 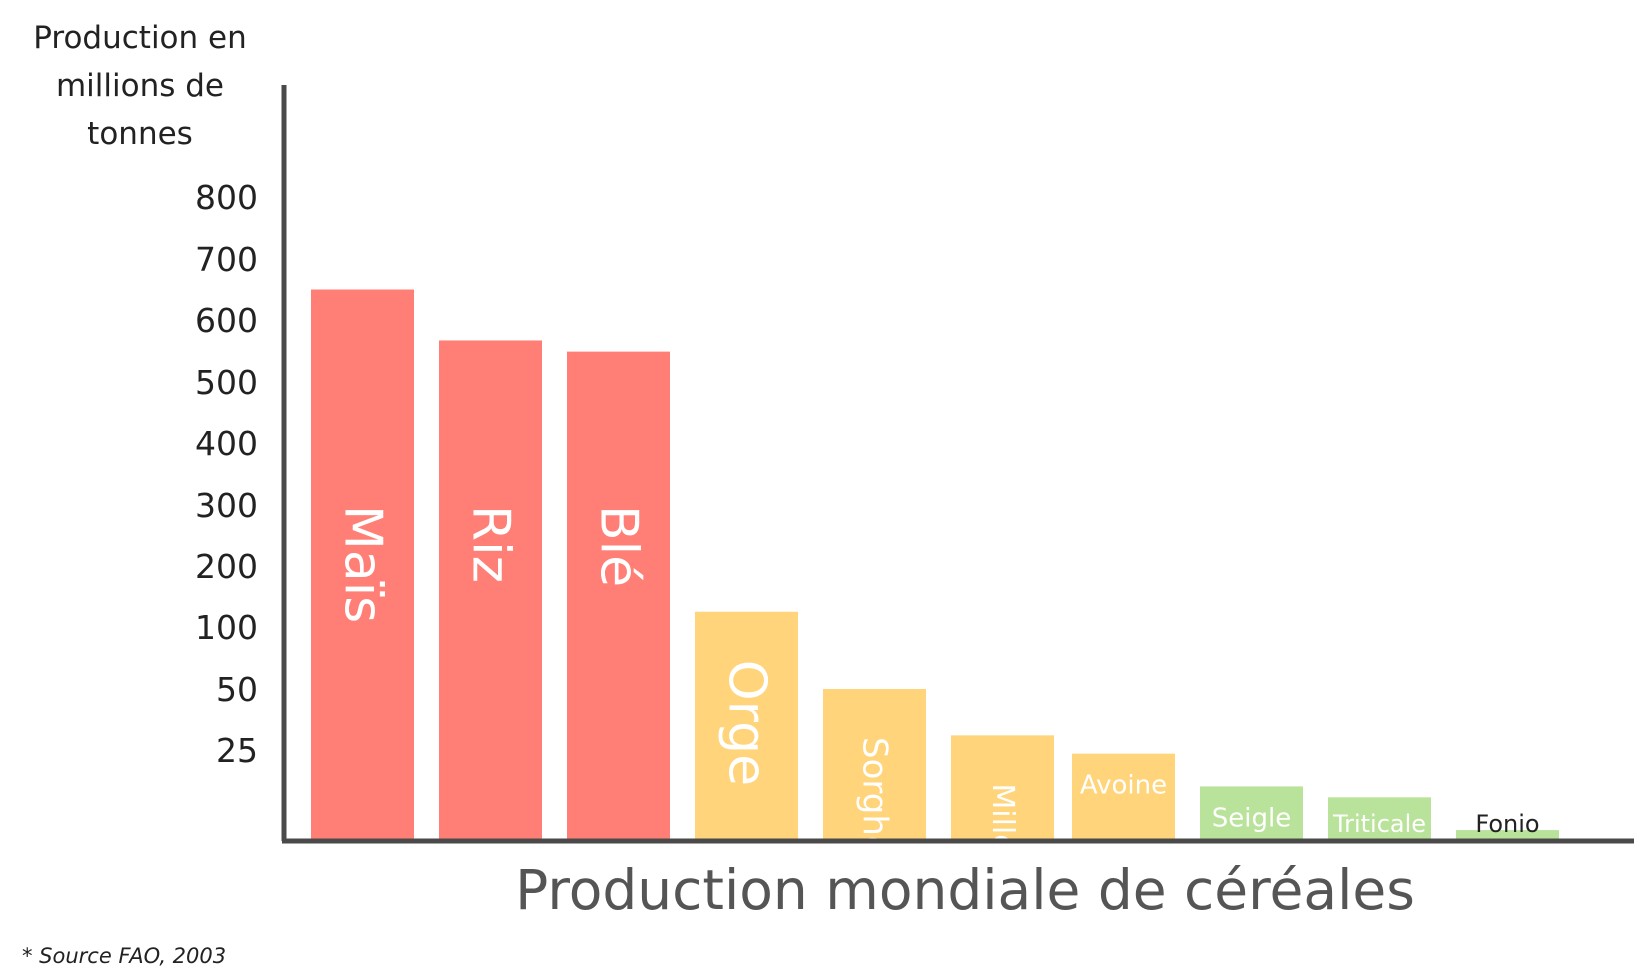 What do you see at coordinates (619, 546) in the screenshot?
I see `bar-label-2: Blé` at bounding box center [619, 546].